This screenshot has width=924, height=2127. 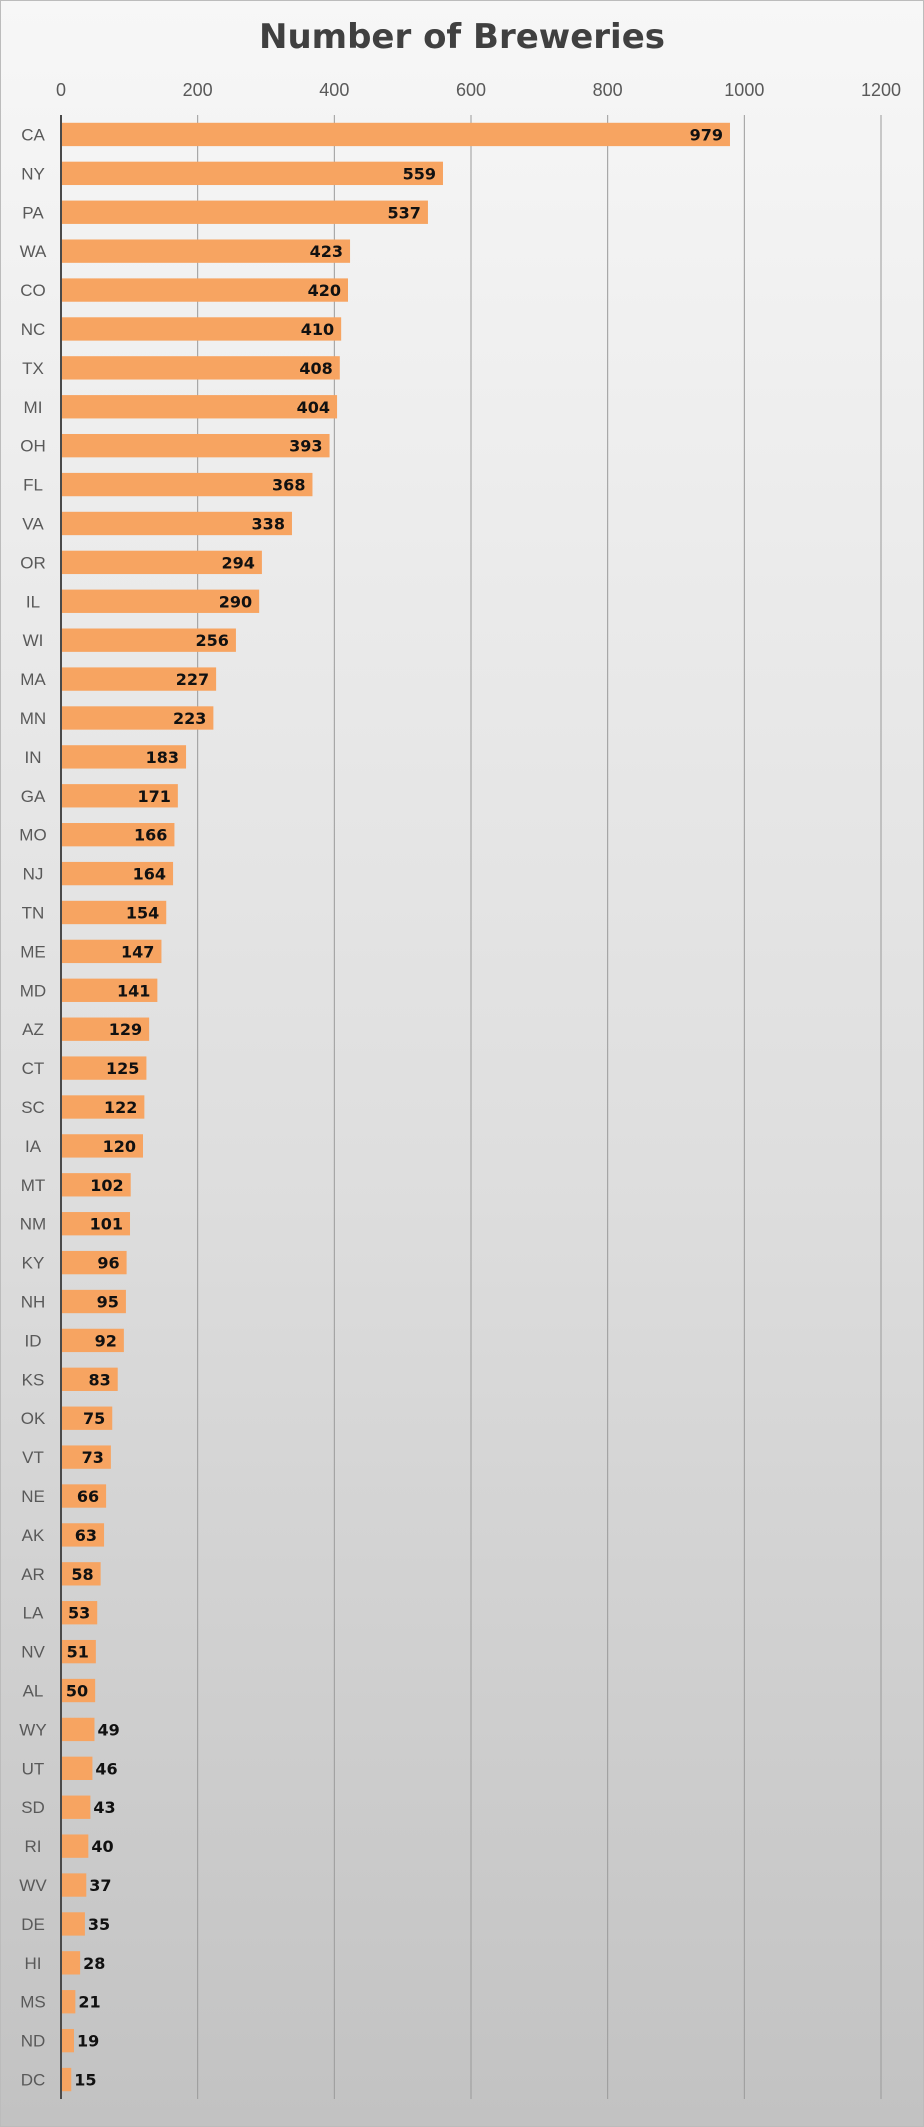 What do you see at coordinates (33, 601) in the screenshot?
I see `category-label: IL` at bounding box center [33, 601].